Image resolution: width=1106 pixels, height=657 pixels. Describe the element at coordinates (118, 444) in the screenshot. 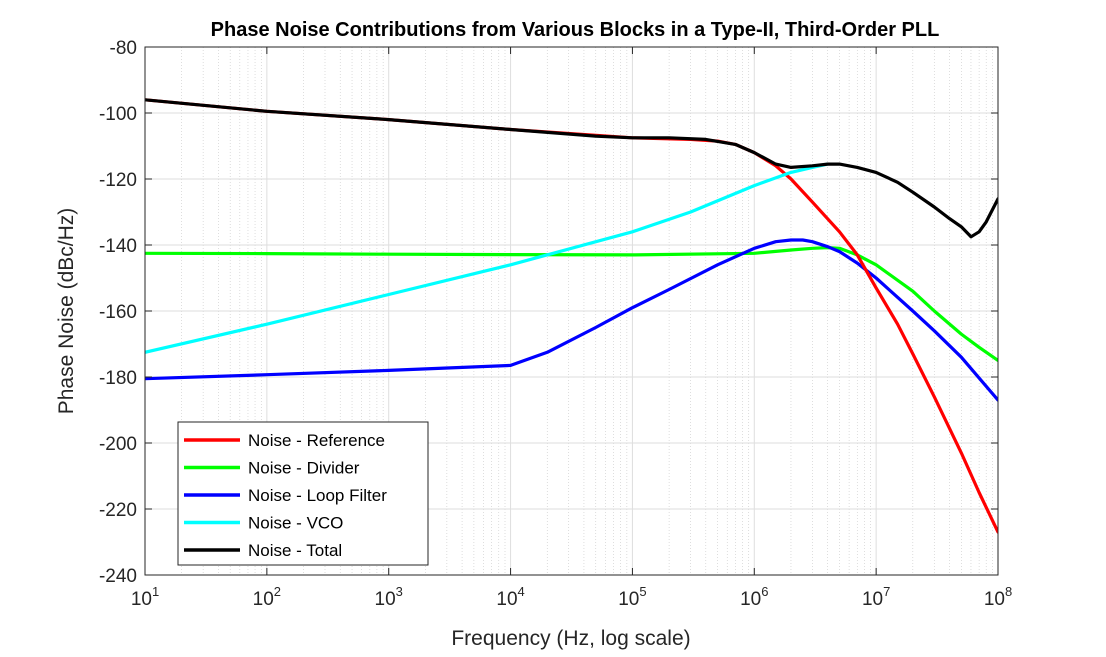

I see `y-tick-label: -200` at that location.